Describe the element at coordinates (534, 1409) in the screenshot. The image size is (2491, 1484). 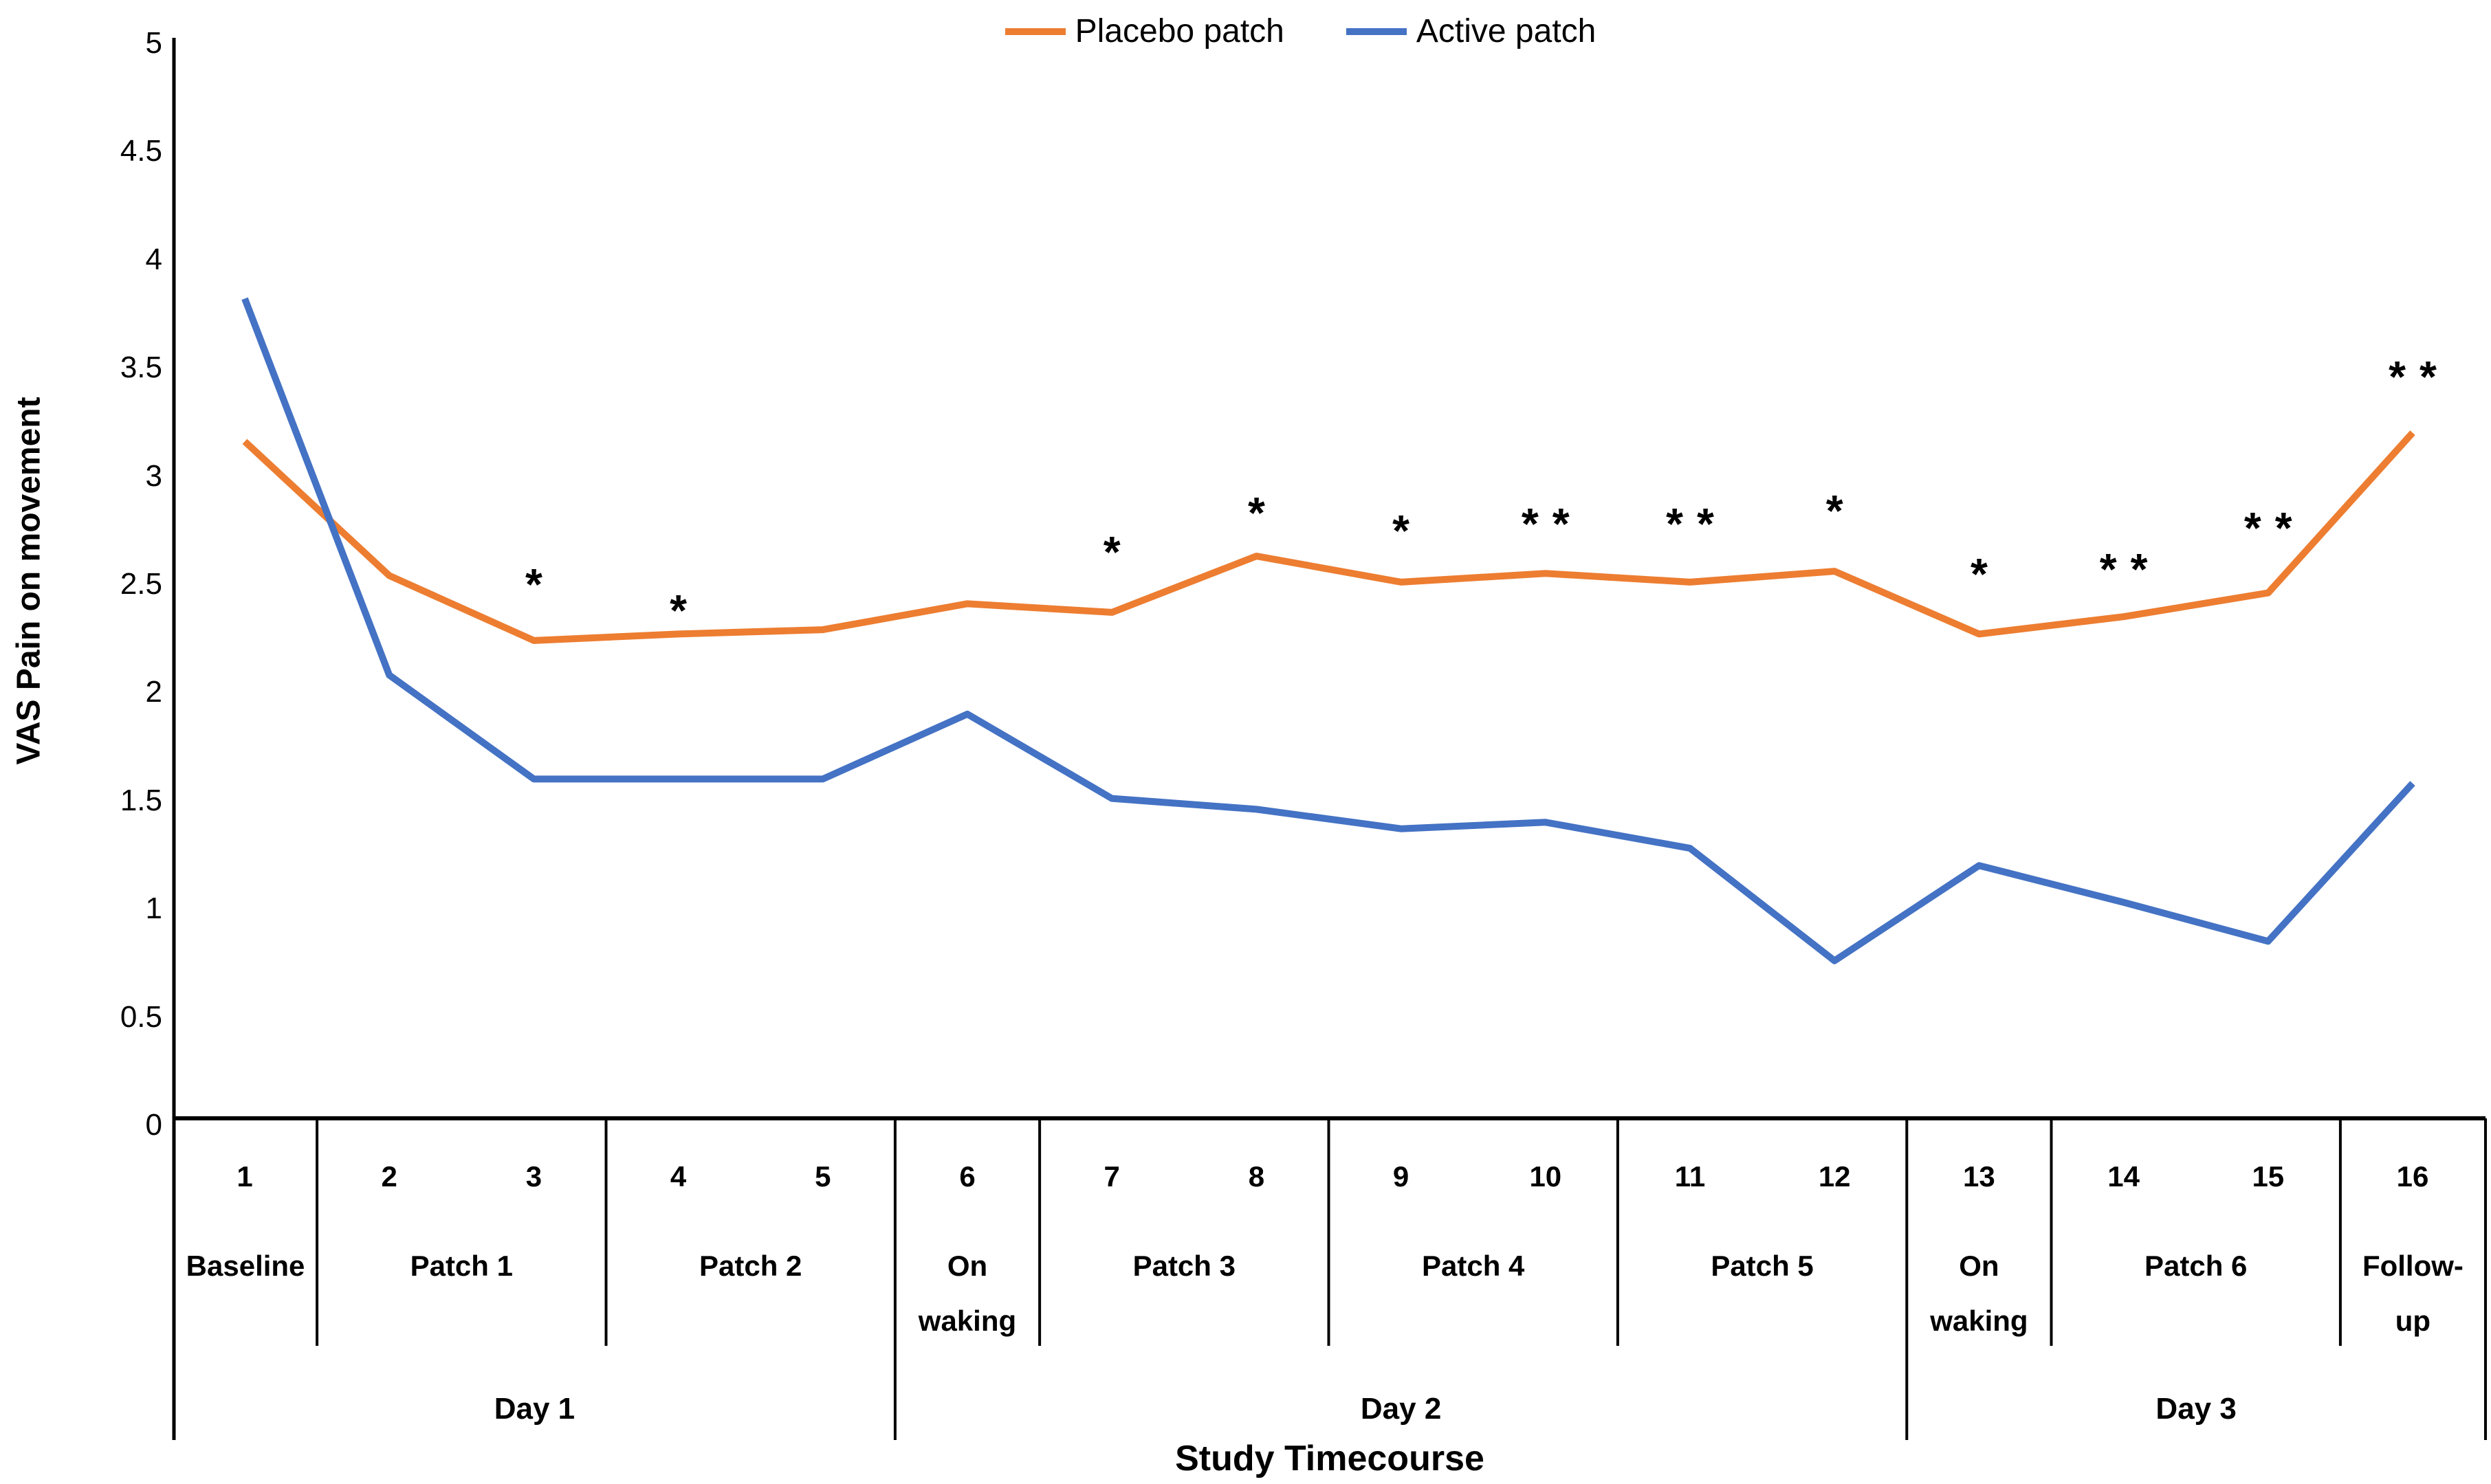
I see `x-day-label: Day 1` at that location.